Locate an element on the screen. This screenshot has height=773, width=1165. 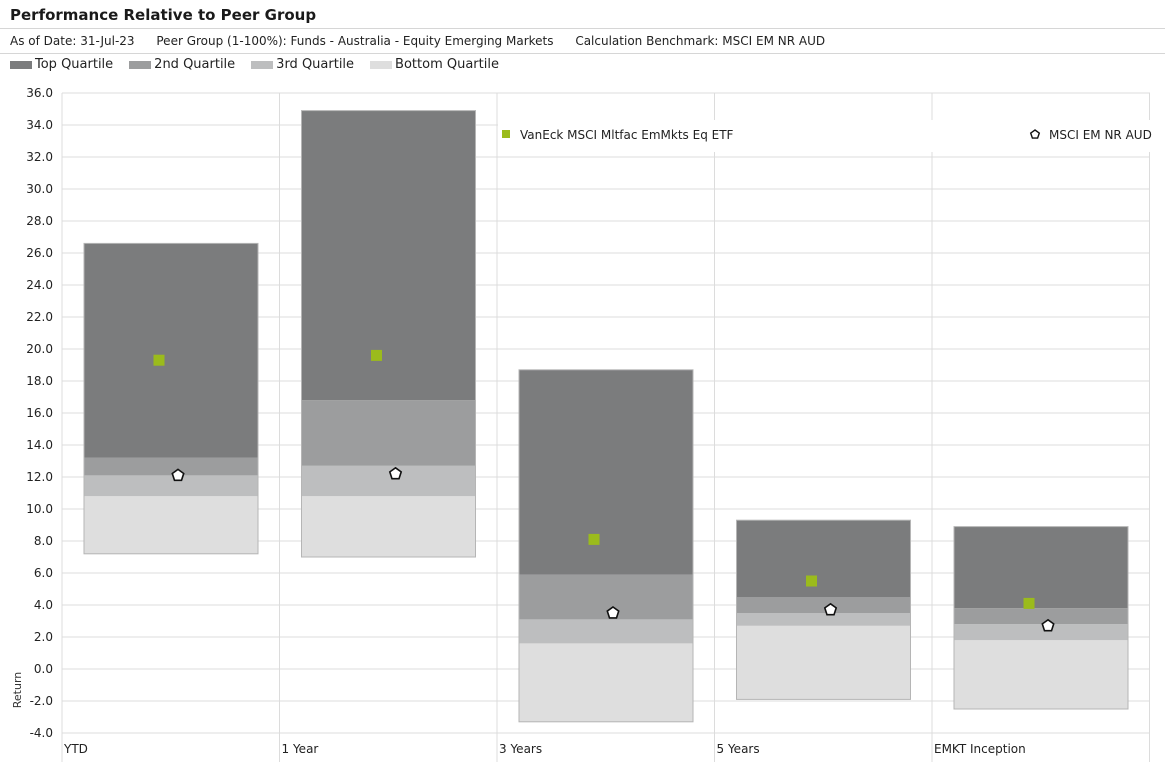
x-tick-label: 3 Years is located at coordinates (520, 749).